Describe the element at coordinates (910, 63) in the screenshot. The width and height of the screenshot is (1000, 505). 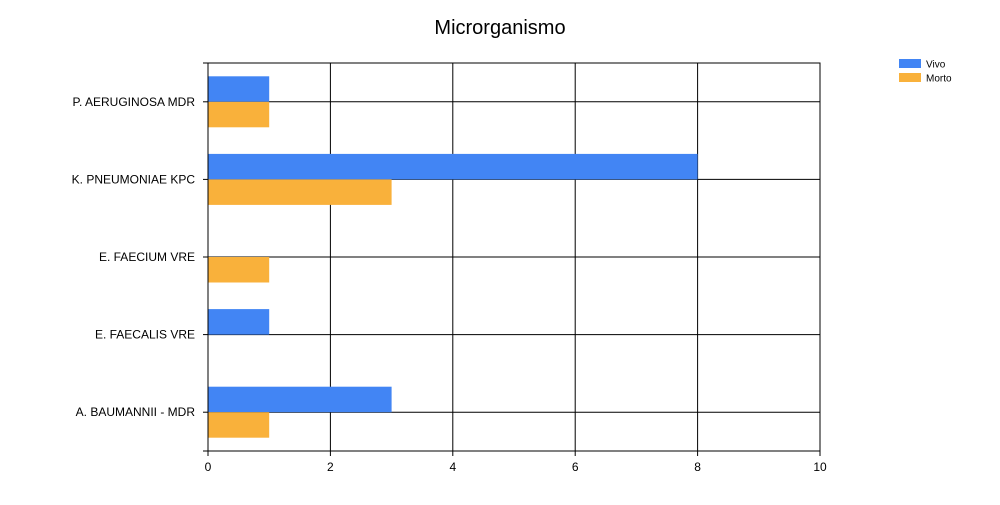
I see `legend-swatch-vivo` at that location.